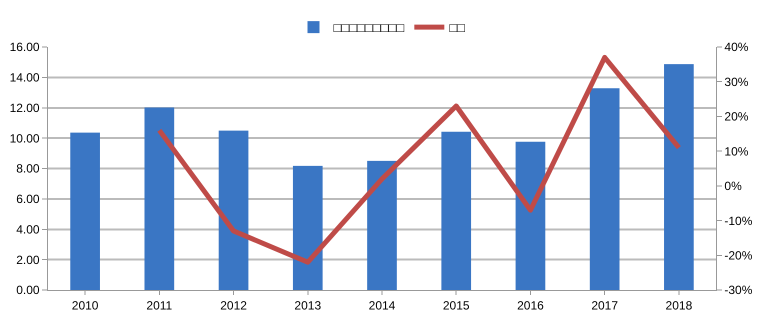 The height and width of the screenshot is (320, 761). I want to click on y2-tick-label: 20%, so click(736, 117).